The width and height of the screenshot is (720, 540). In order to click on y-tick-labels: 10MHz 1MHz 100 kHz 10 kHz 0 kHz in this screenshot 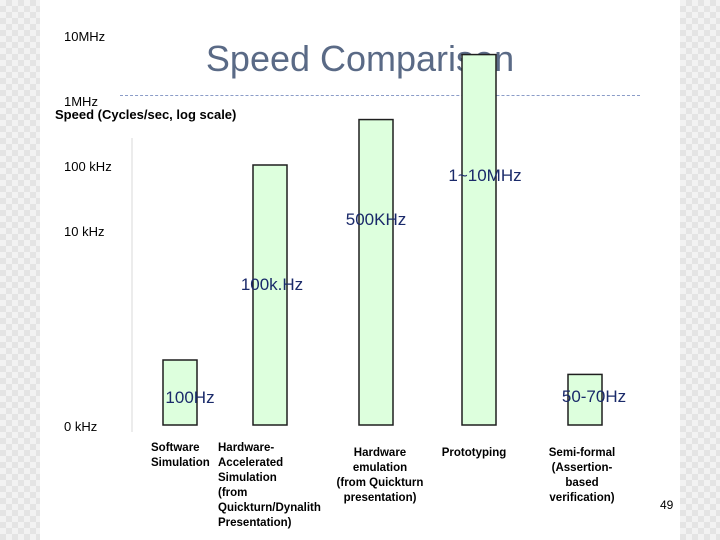, I will do `click(88, 231)`.